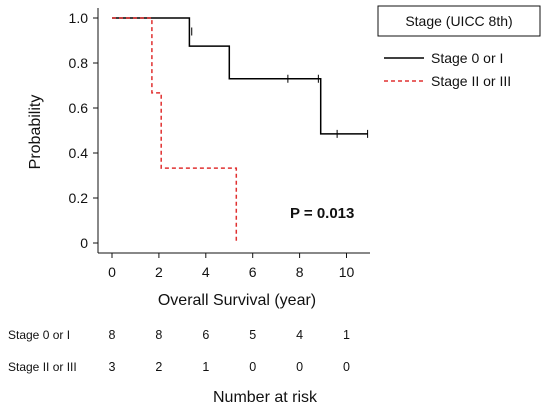  I want to click on risk-value: 4, so click(299, 335).